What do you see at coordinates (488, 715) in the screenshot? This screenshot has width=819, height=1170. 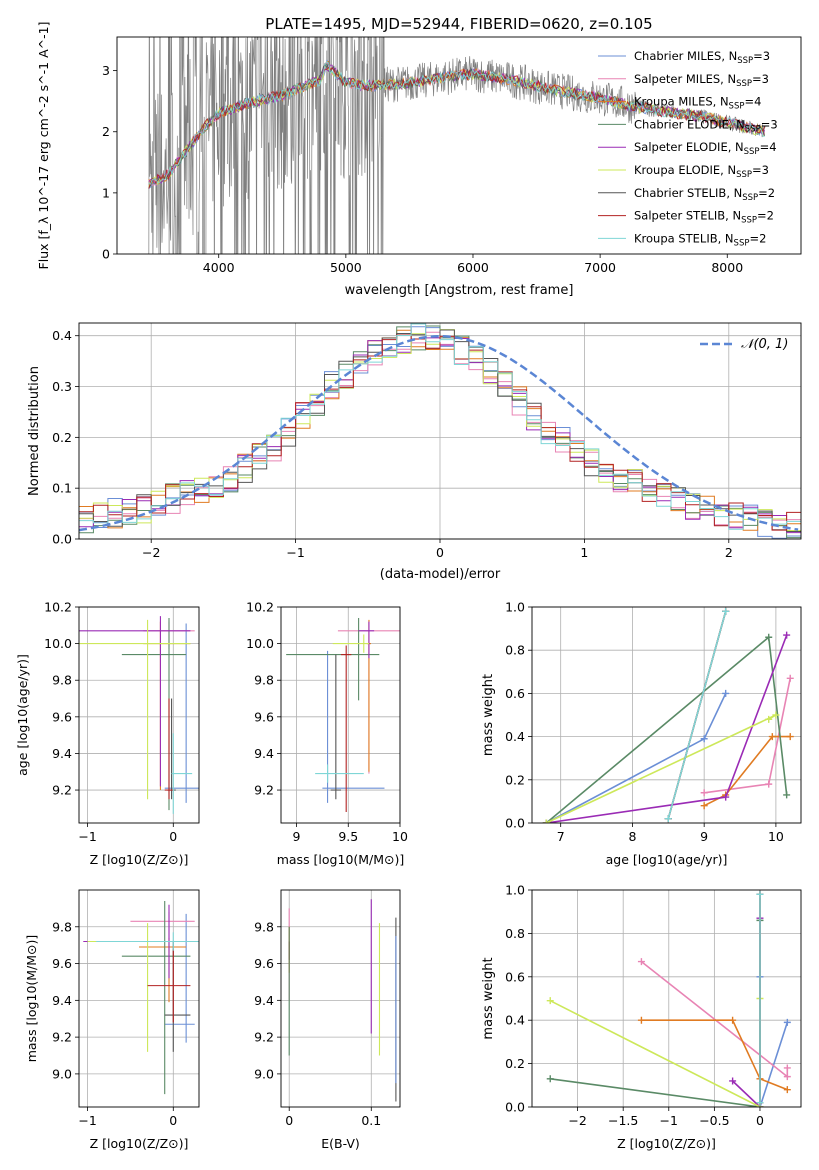 I see `y-axis-label: mass weight` at bounding box center [488, 715].